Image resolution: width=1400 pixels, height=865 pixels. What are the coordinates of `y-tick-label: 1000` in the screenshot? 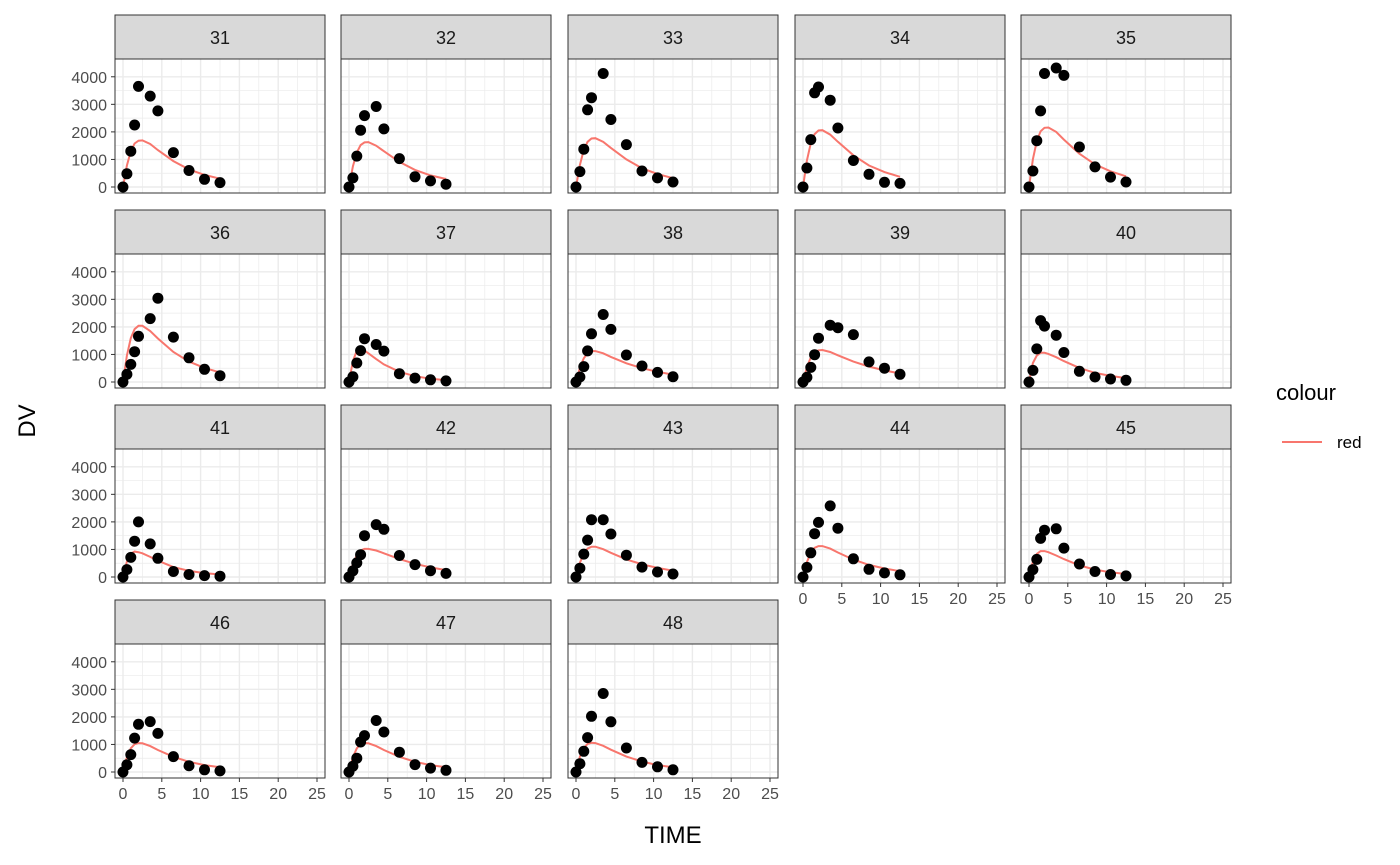 It's located at (89, 745).